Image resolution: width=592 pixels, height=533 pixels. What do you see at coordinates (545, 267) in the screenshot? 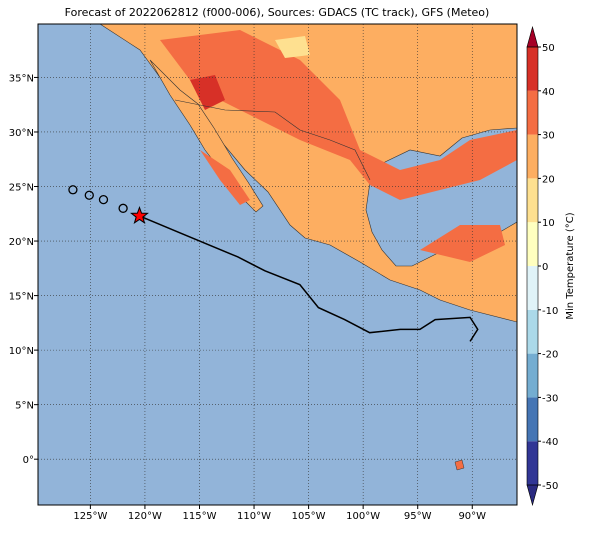
I see `colorbar-tick-label: 0` at bounding box center [545, 267].